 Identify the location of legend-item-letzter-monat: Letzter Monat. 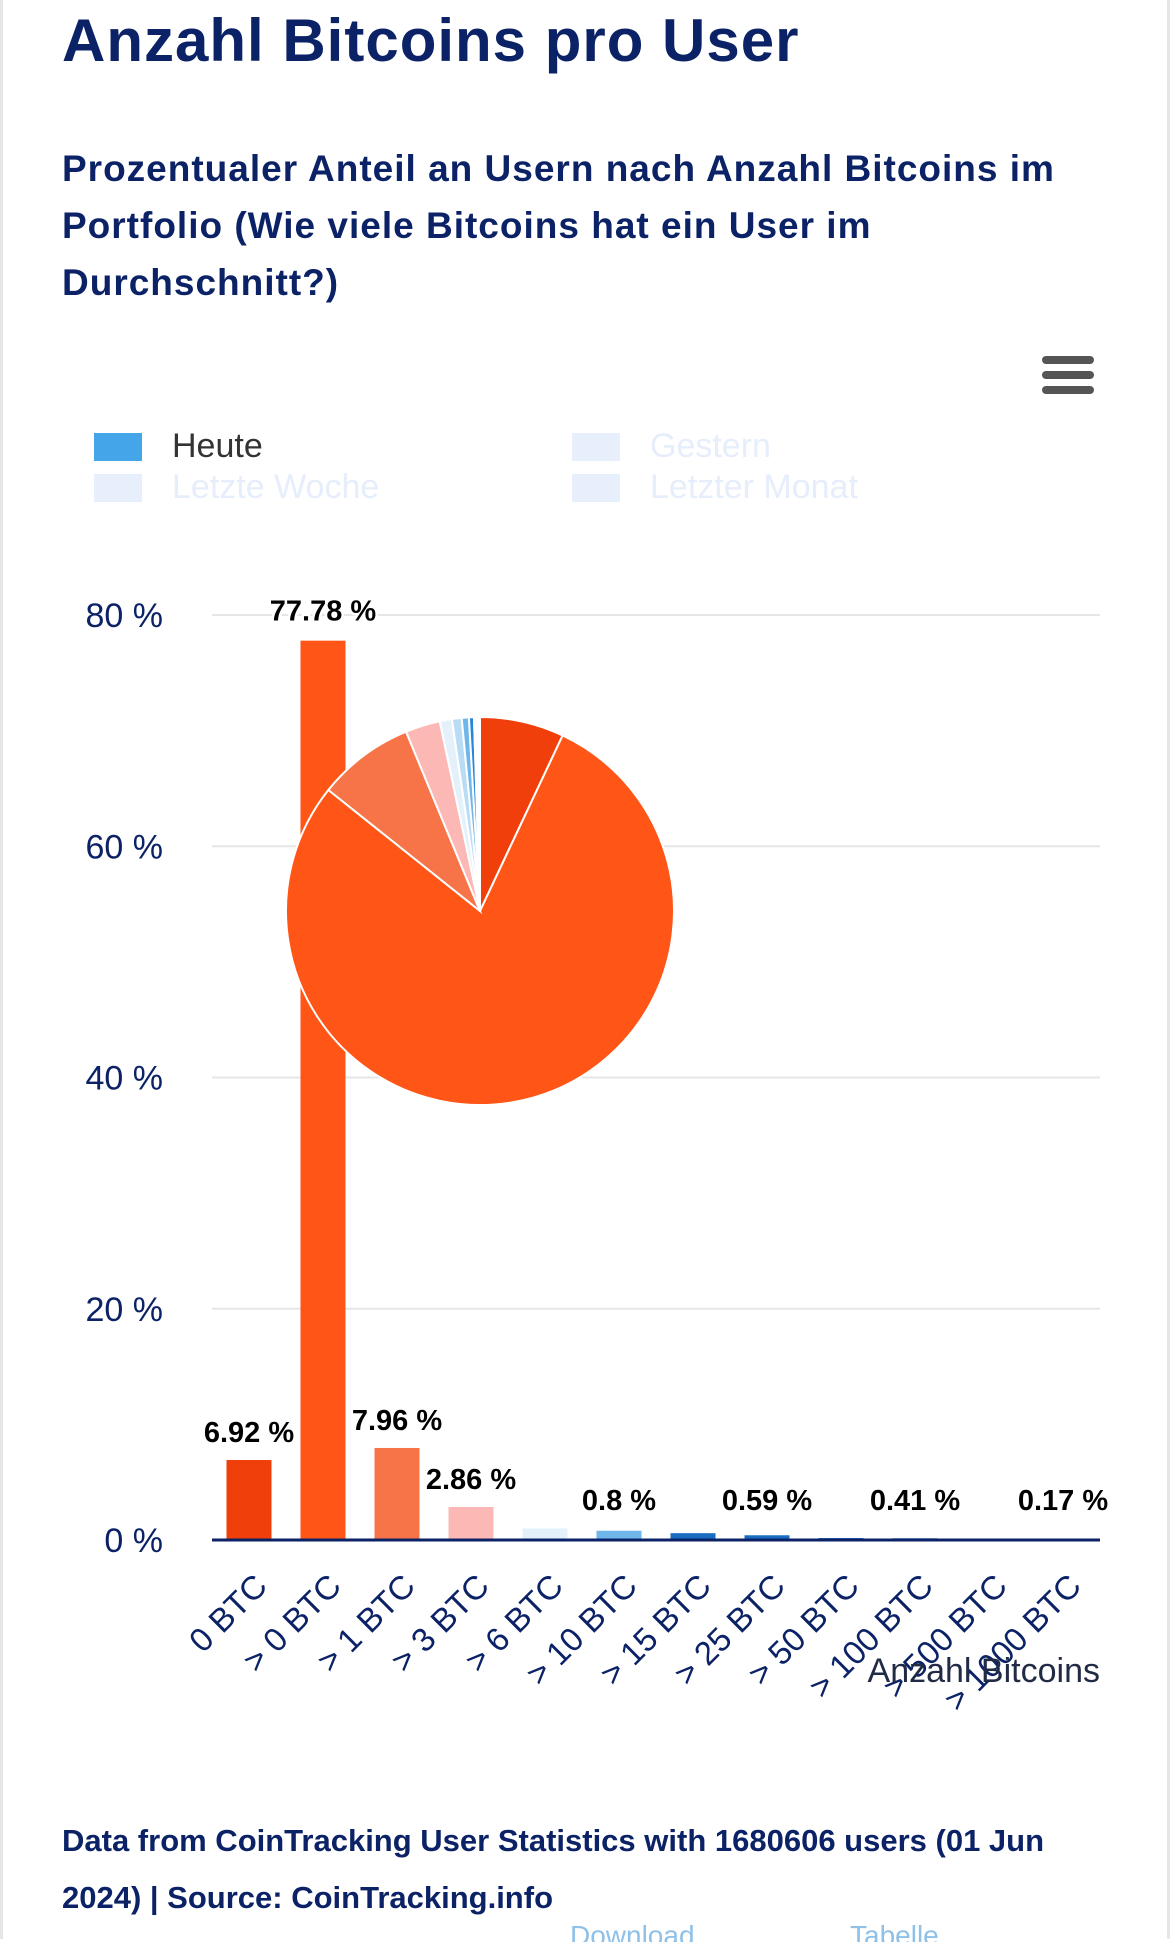
(772, 487).